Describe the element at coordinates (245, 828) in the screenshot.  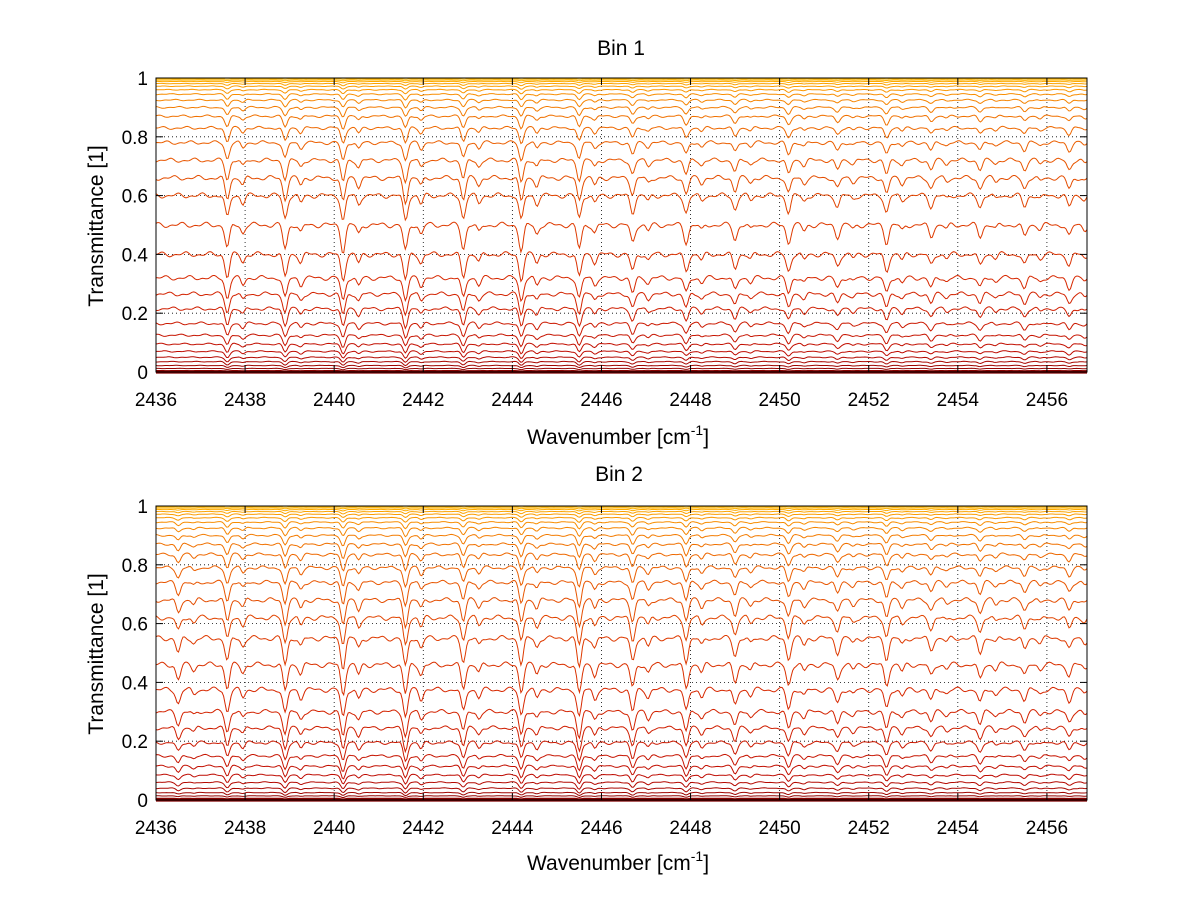
I see `x-tick-label: 2438` at that location.